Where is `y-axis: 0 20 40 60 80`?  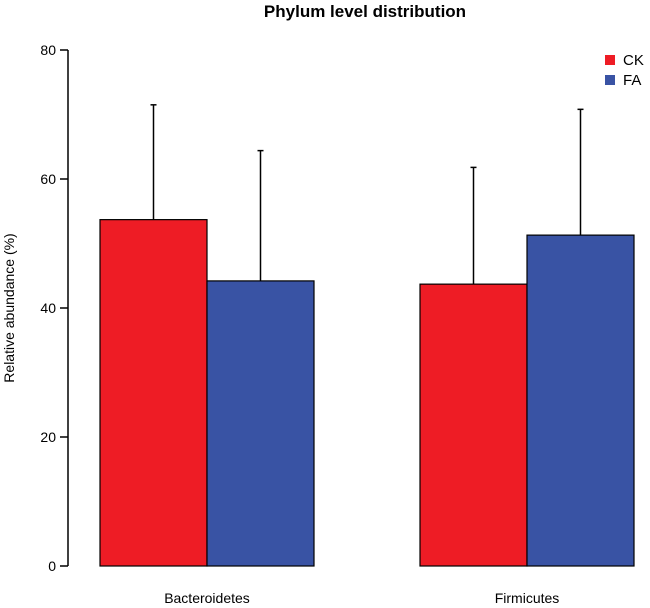 y-axis: 0 20 40 60 80 is located at coordinates (54, 308).